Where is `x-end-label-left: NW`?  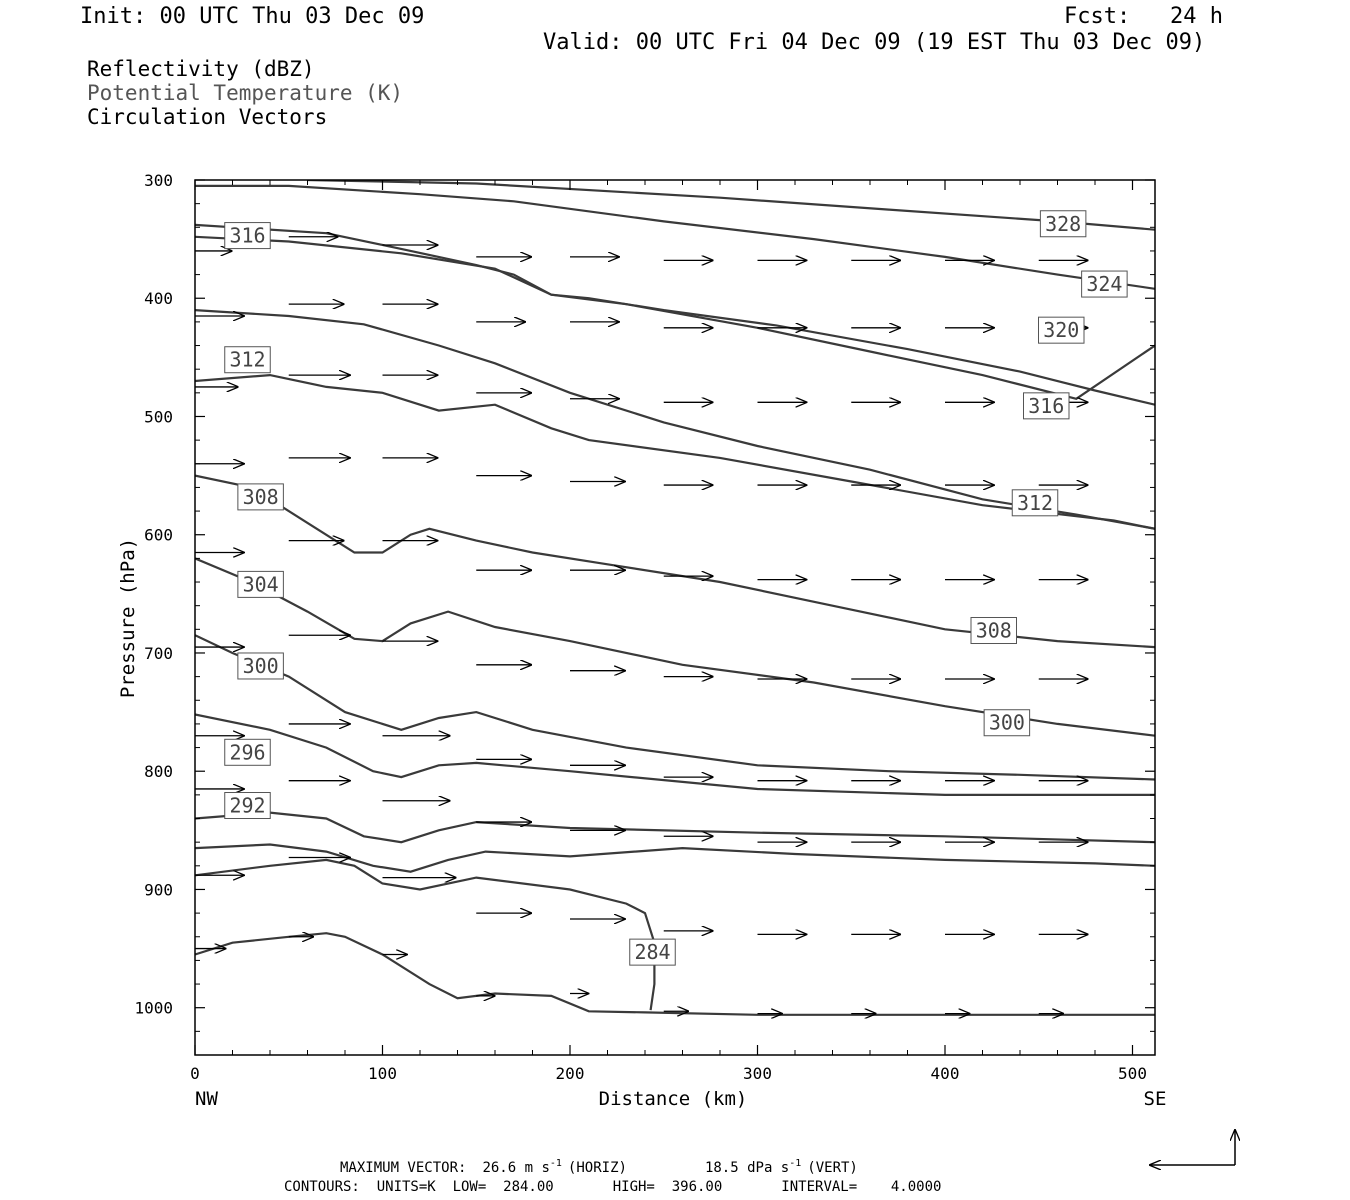 x-end-label-left: NW is located at coordinates (206, 1099).